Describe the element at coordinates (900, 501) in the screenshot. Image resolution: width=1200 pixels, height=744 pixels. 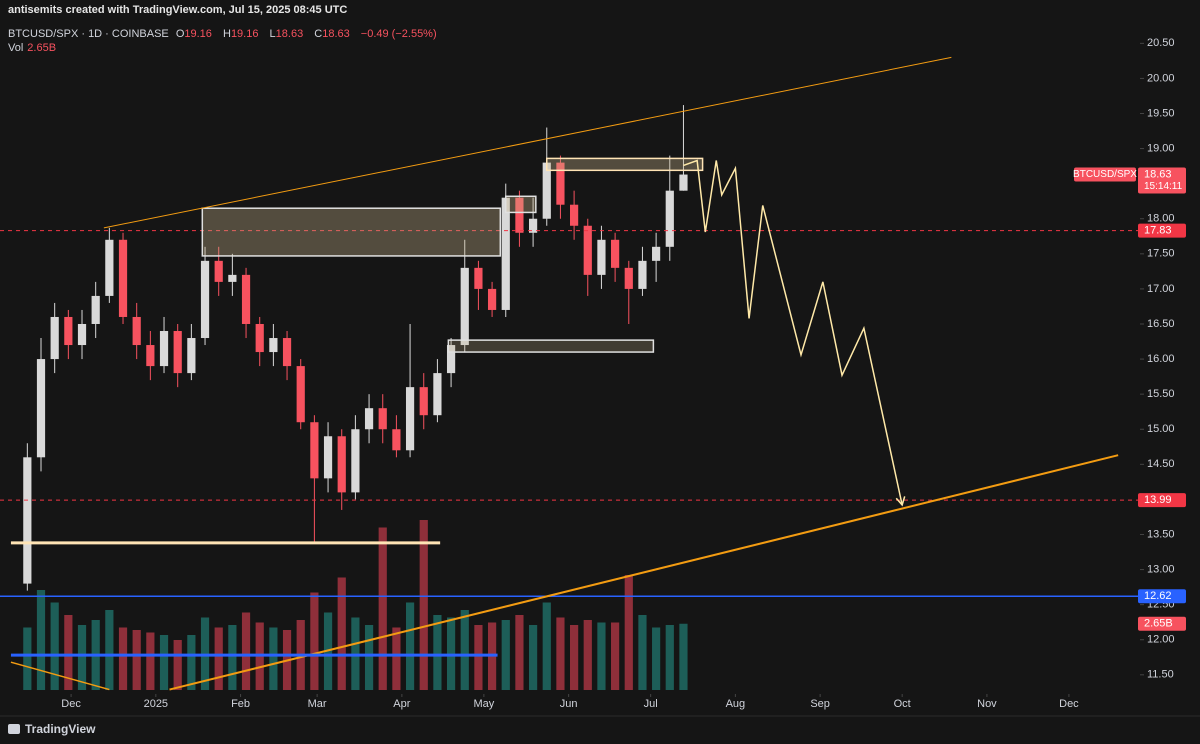
I see `projection-arrowhead` at that location.